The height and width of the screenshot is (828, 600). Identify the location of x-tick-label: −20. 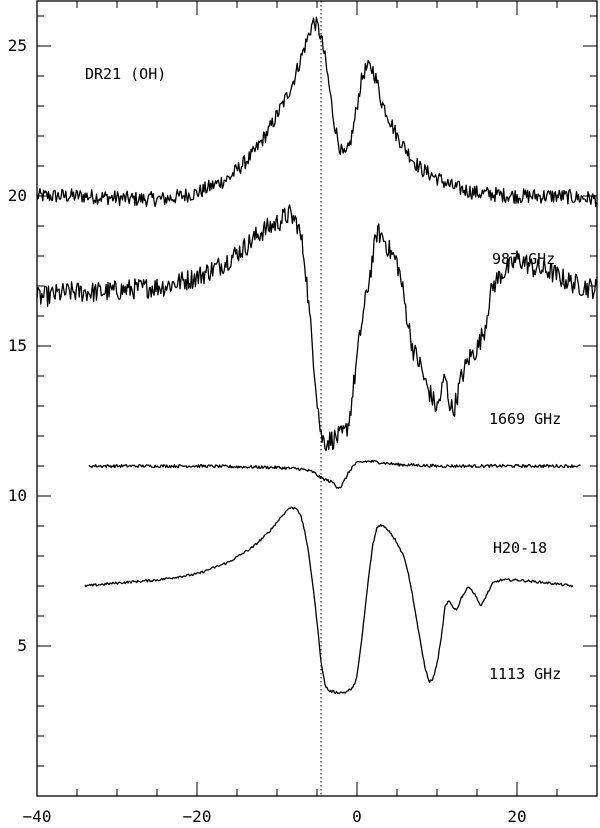
(197, 816).